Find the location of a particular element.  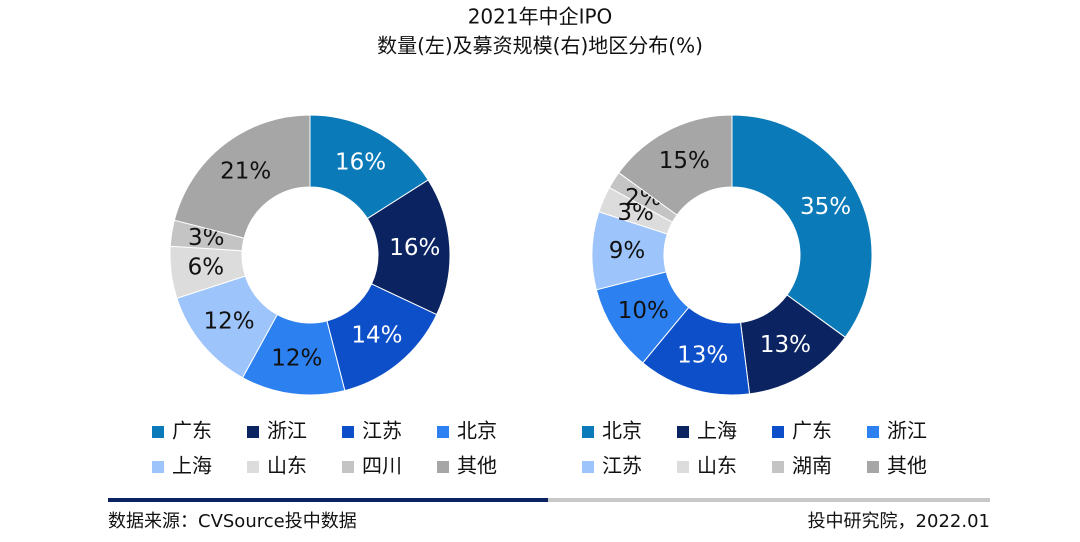

data-label: 15% is located at coordinates (684, 161).